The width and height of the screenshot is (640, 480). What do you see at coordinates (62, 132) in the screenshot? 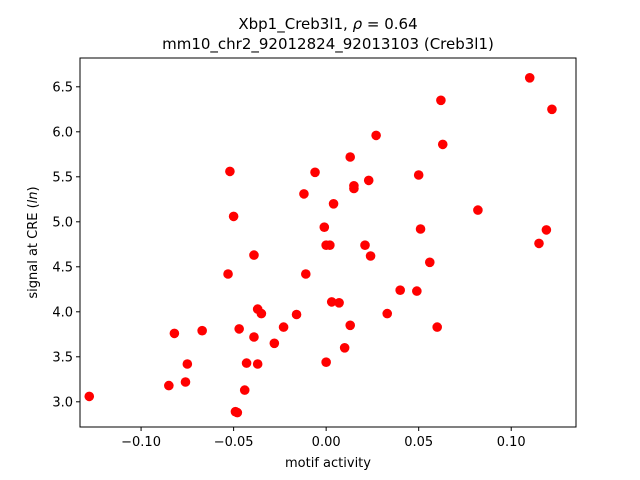
I see `y-tick-label: 6.0` at bounding box center [62, 132].